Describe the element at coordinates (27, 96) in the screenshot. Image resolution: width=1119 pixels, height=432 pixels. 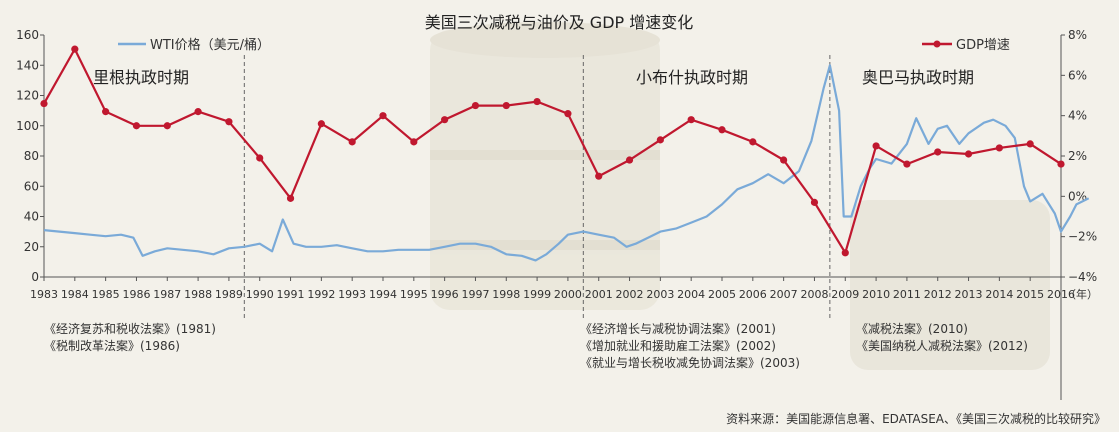
I see `left-tick-label: 120` at that location.